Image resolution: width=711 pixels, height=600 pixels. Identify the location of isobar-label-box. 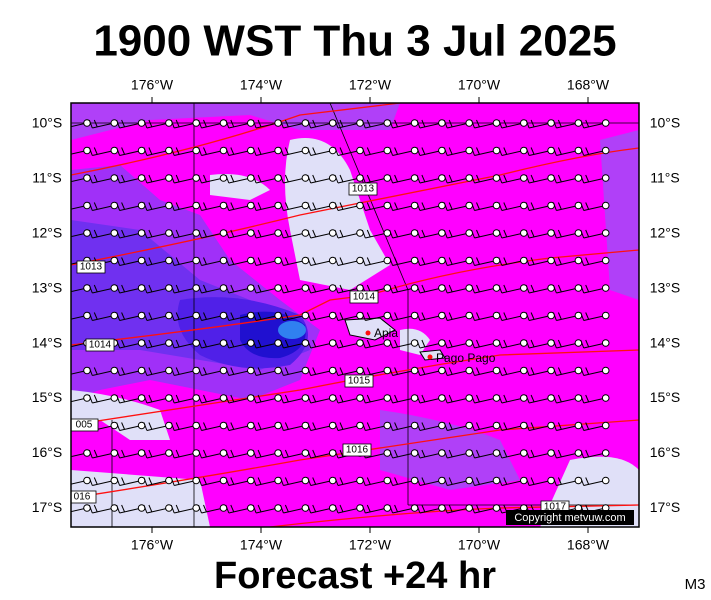
(359, 381).